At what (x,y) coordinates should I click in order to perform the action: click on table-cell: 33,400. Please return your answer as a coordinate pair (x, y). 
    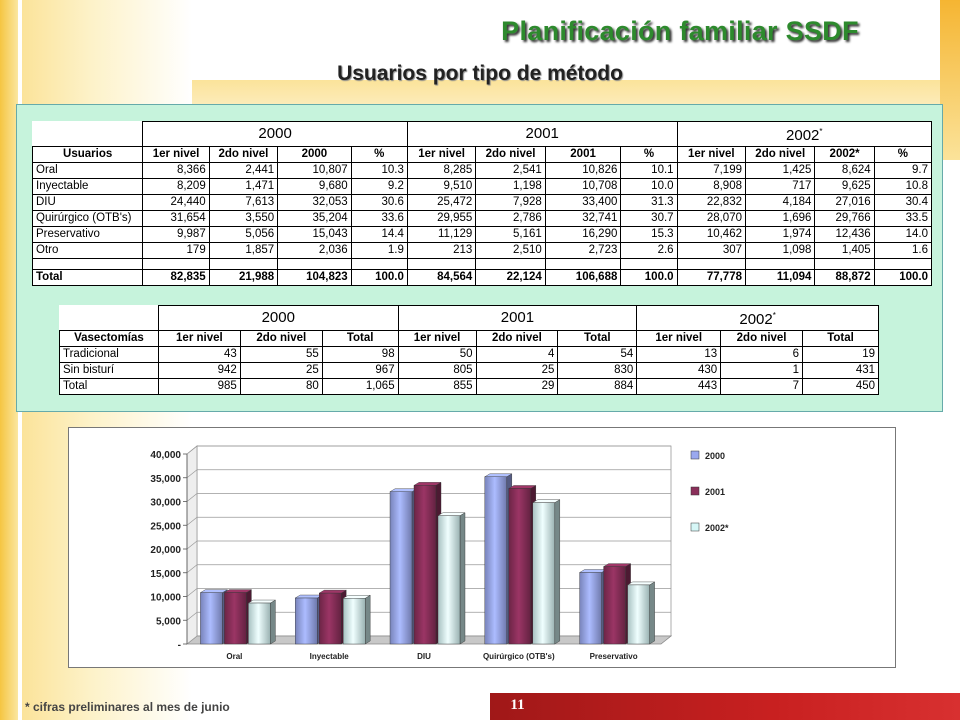
    Looking at the image, I should click on (583, 202).